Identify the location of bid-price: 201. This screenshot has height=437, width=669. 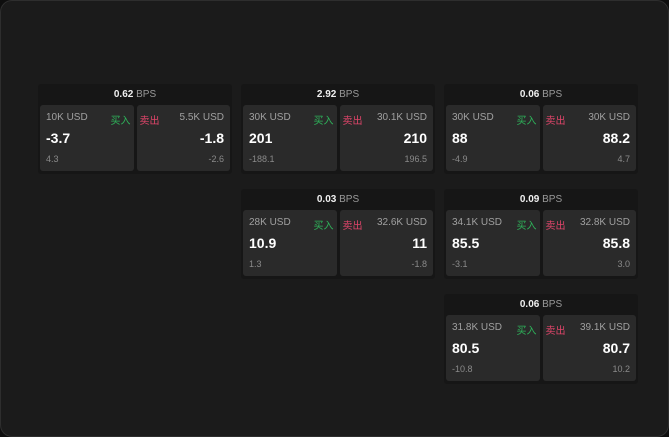
(261, 138).